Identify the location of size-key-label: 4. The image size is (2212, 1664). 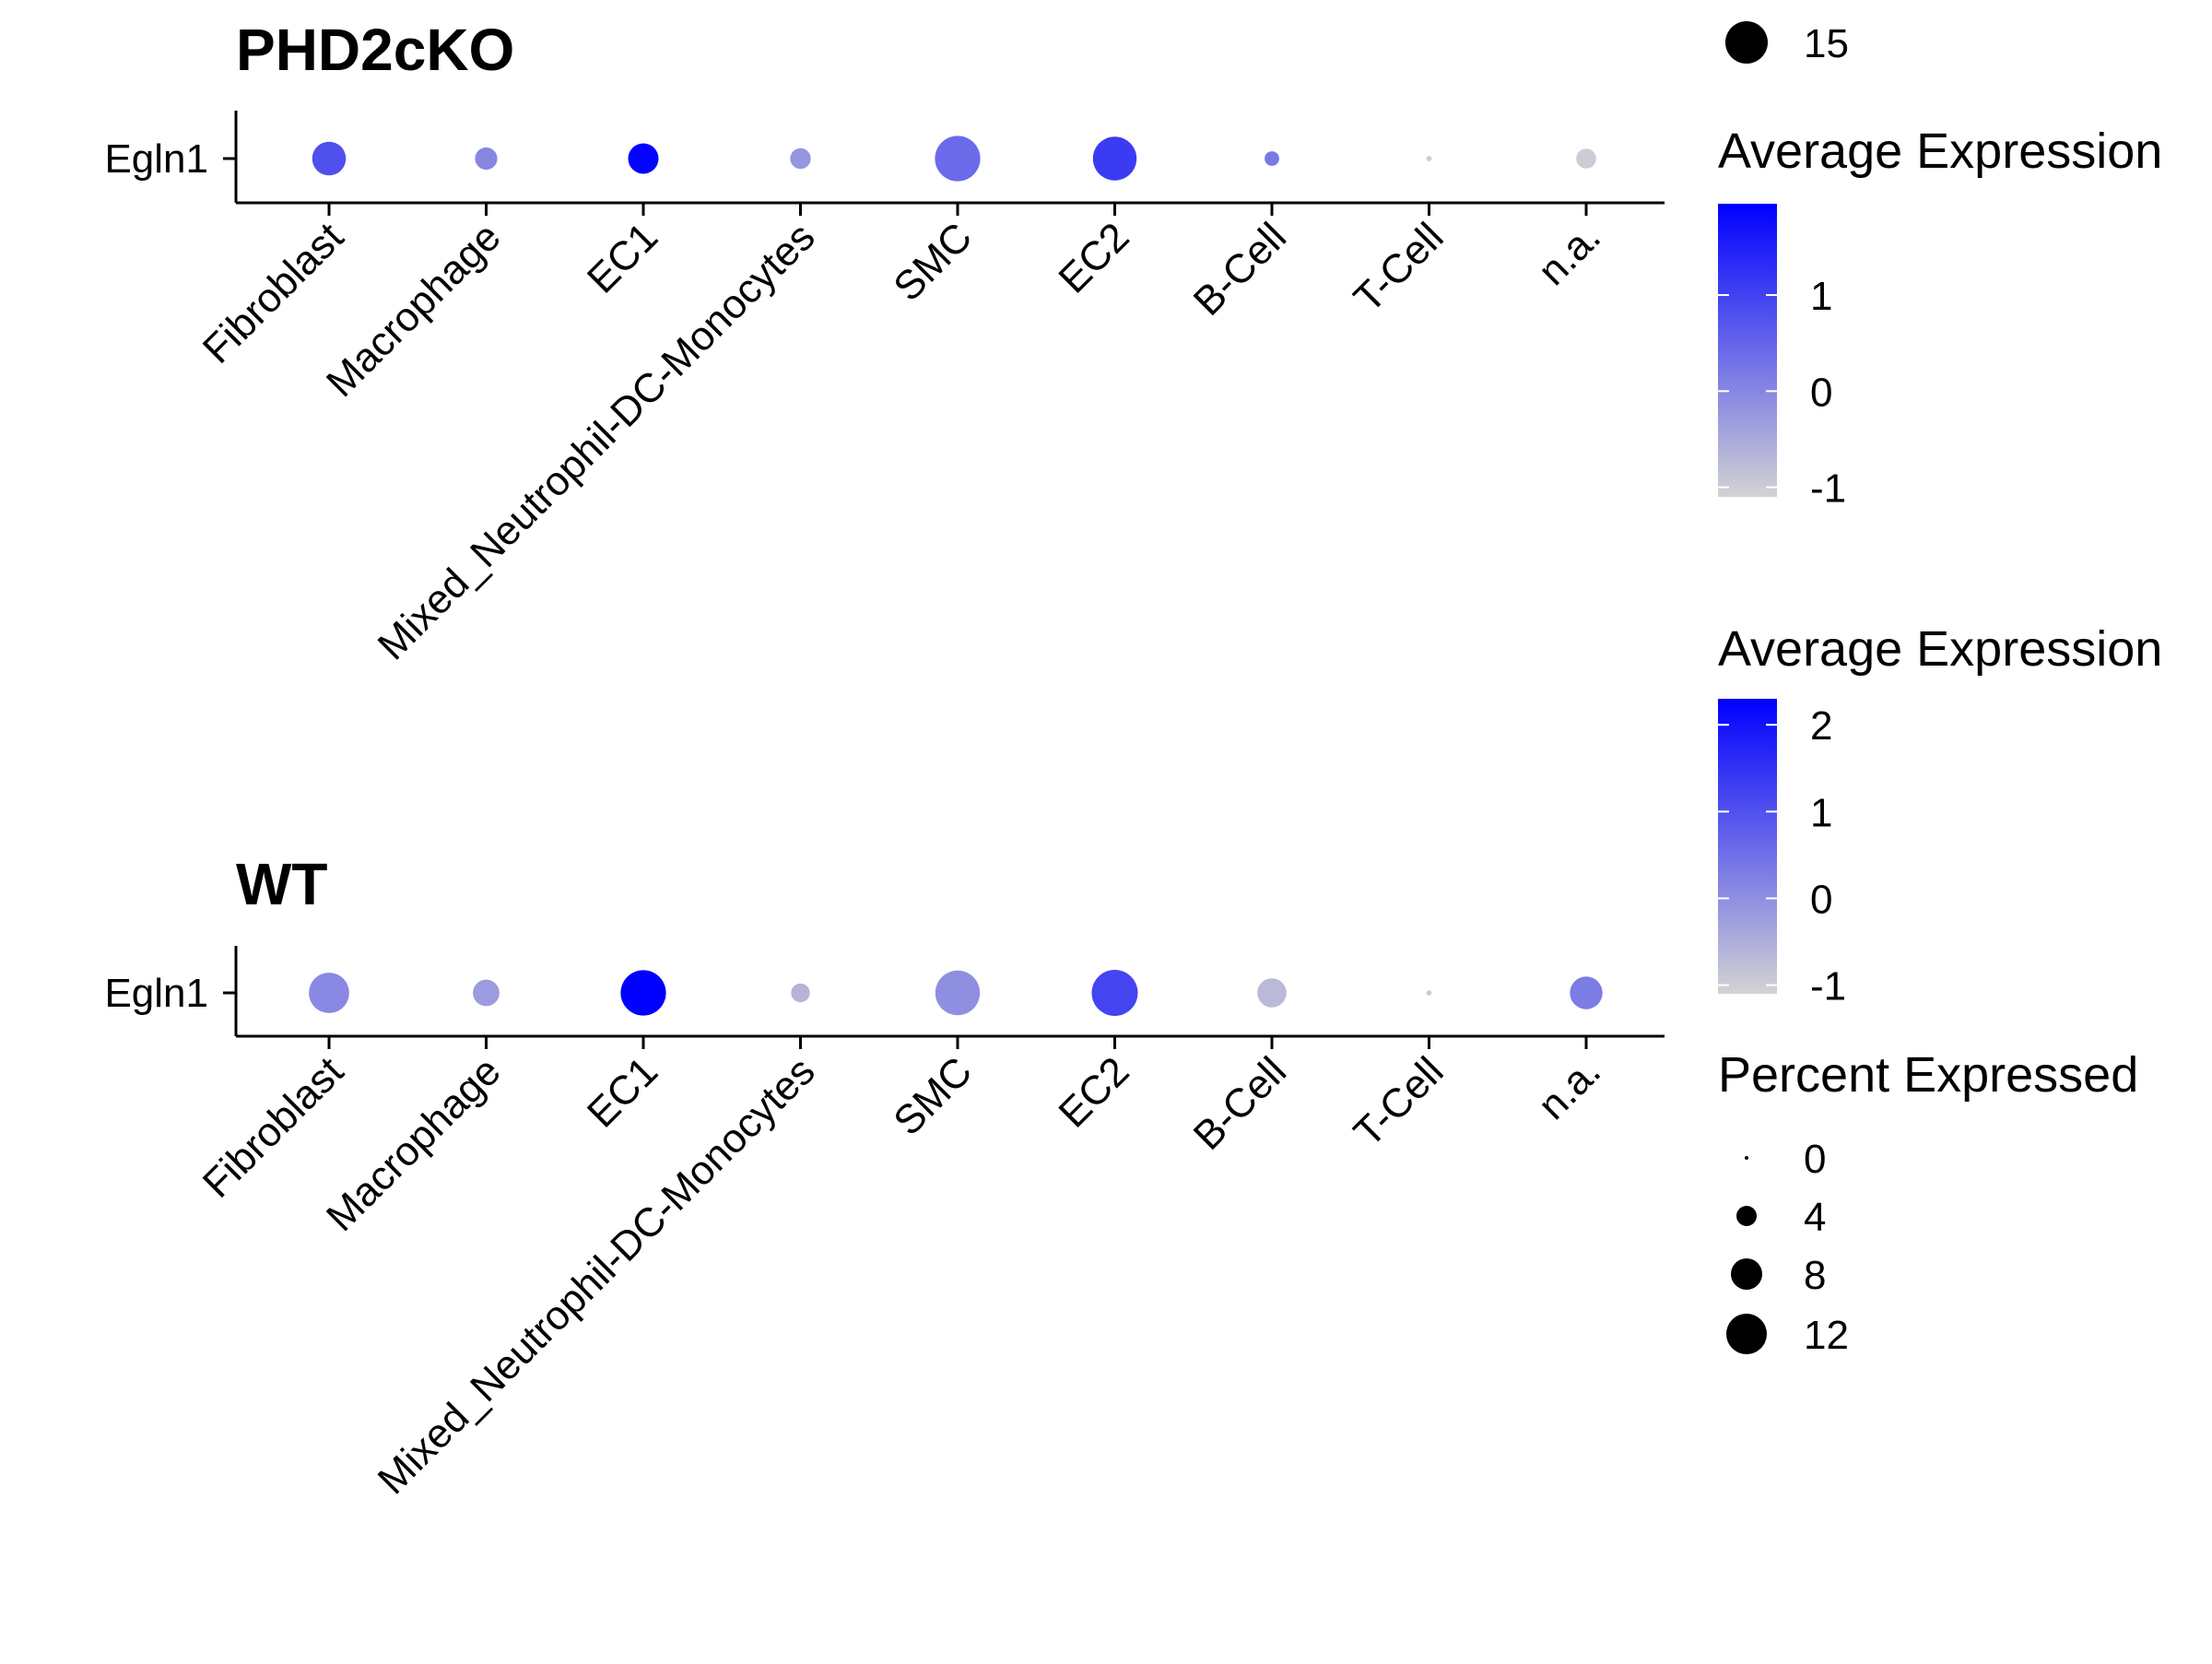
(1815, 1217).